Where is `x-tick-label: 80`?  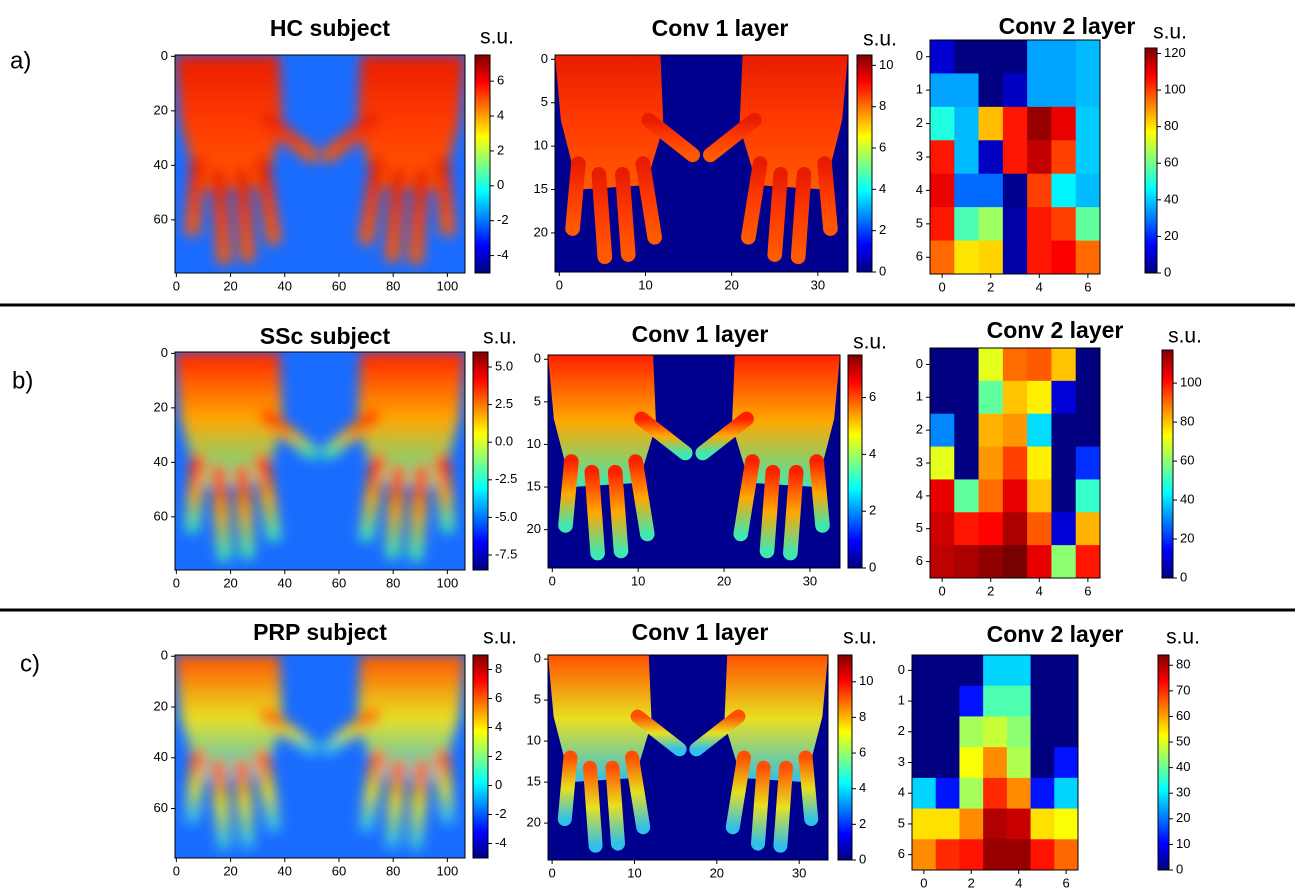
x-tick-label: 80 is located at coordinates (393, 582).